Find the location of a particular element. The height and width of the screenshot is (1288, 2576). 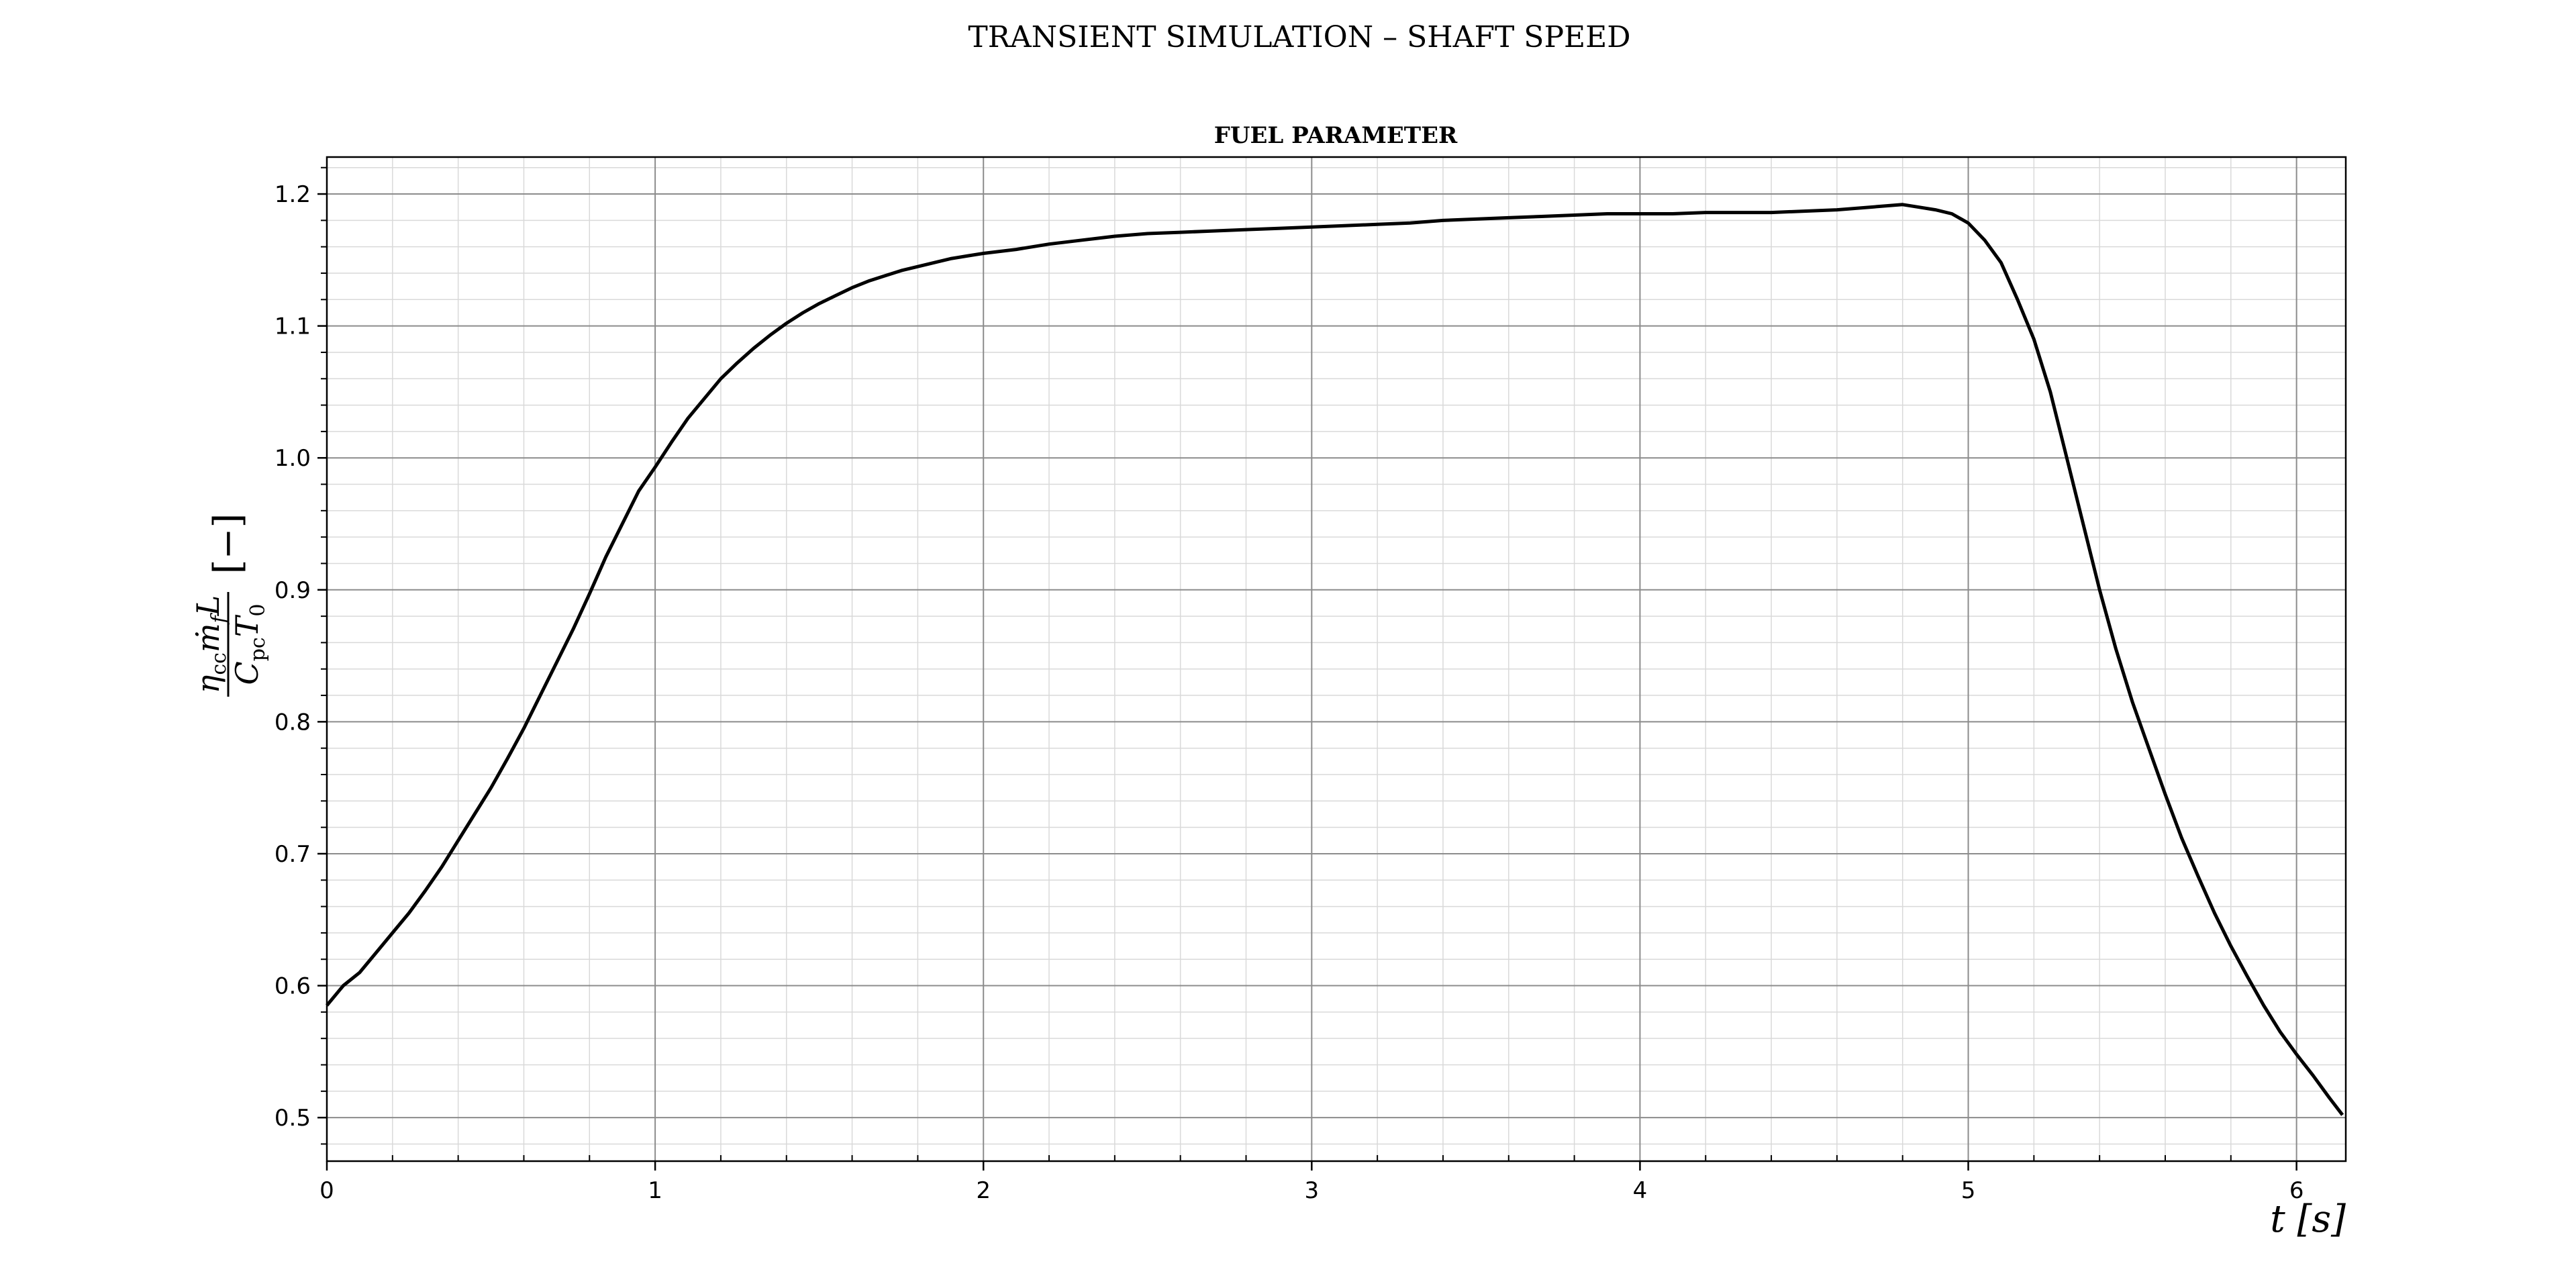

figure-suptitle: TRANSIENT SIMULATION – SHAFT SPEED is located at coordinates (1299, 37).